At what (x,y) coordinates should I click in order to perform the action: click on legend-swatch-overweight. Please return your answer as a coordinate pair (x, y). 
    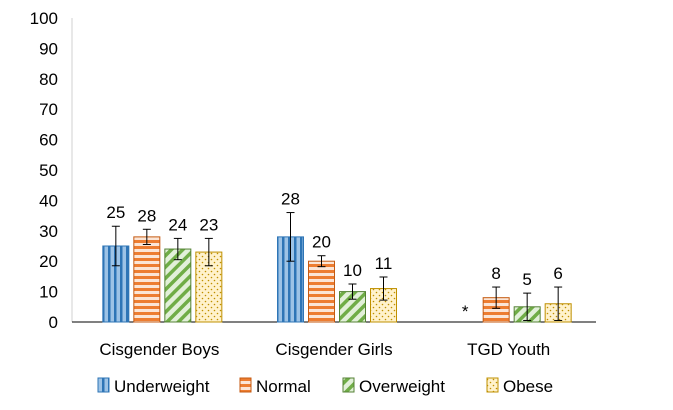
    Looking at the image, I should click on (348, 385).